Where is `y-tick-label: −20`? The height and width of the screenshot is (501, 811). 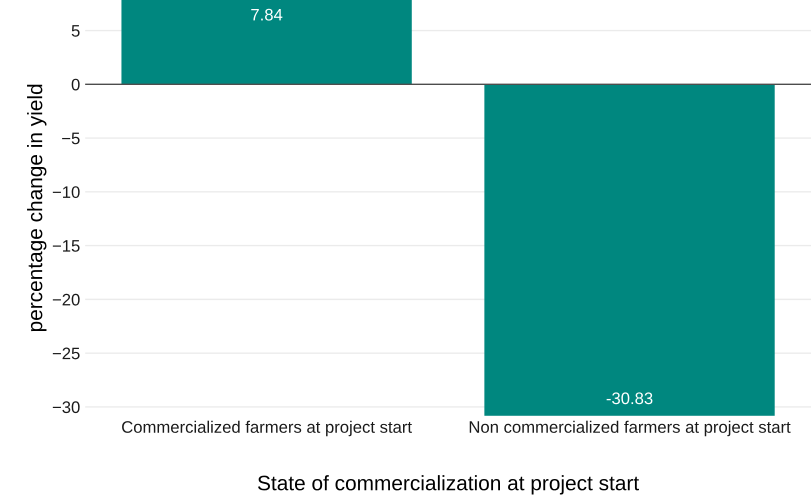 y-tick-label: −20 is located at coordinates (66, 300).